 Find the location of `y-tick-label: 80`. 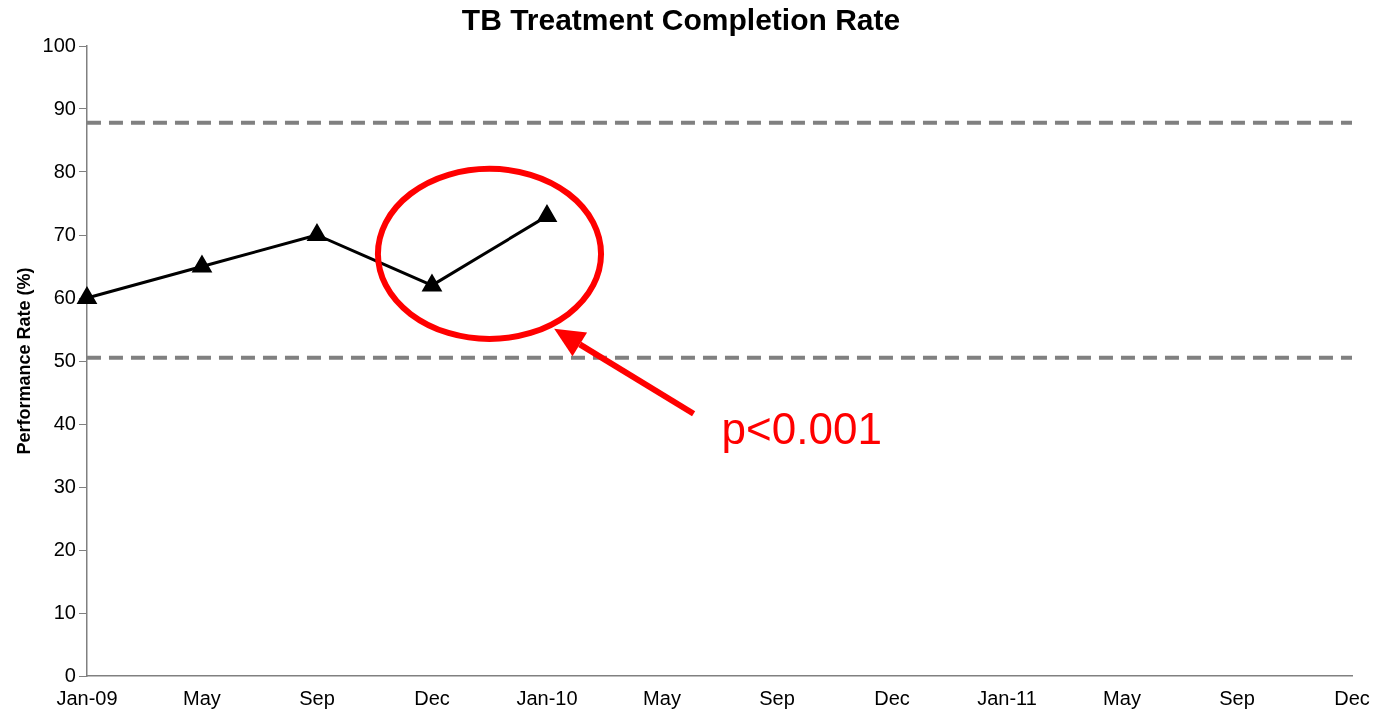

y-tick-label: 80 is located at coordinates (64, 170).